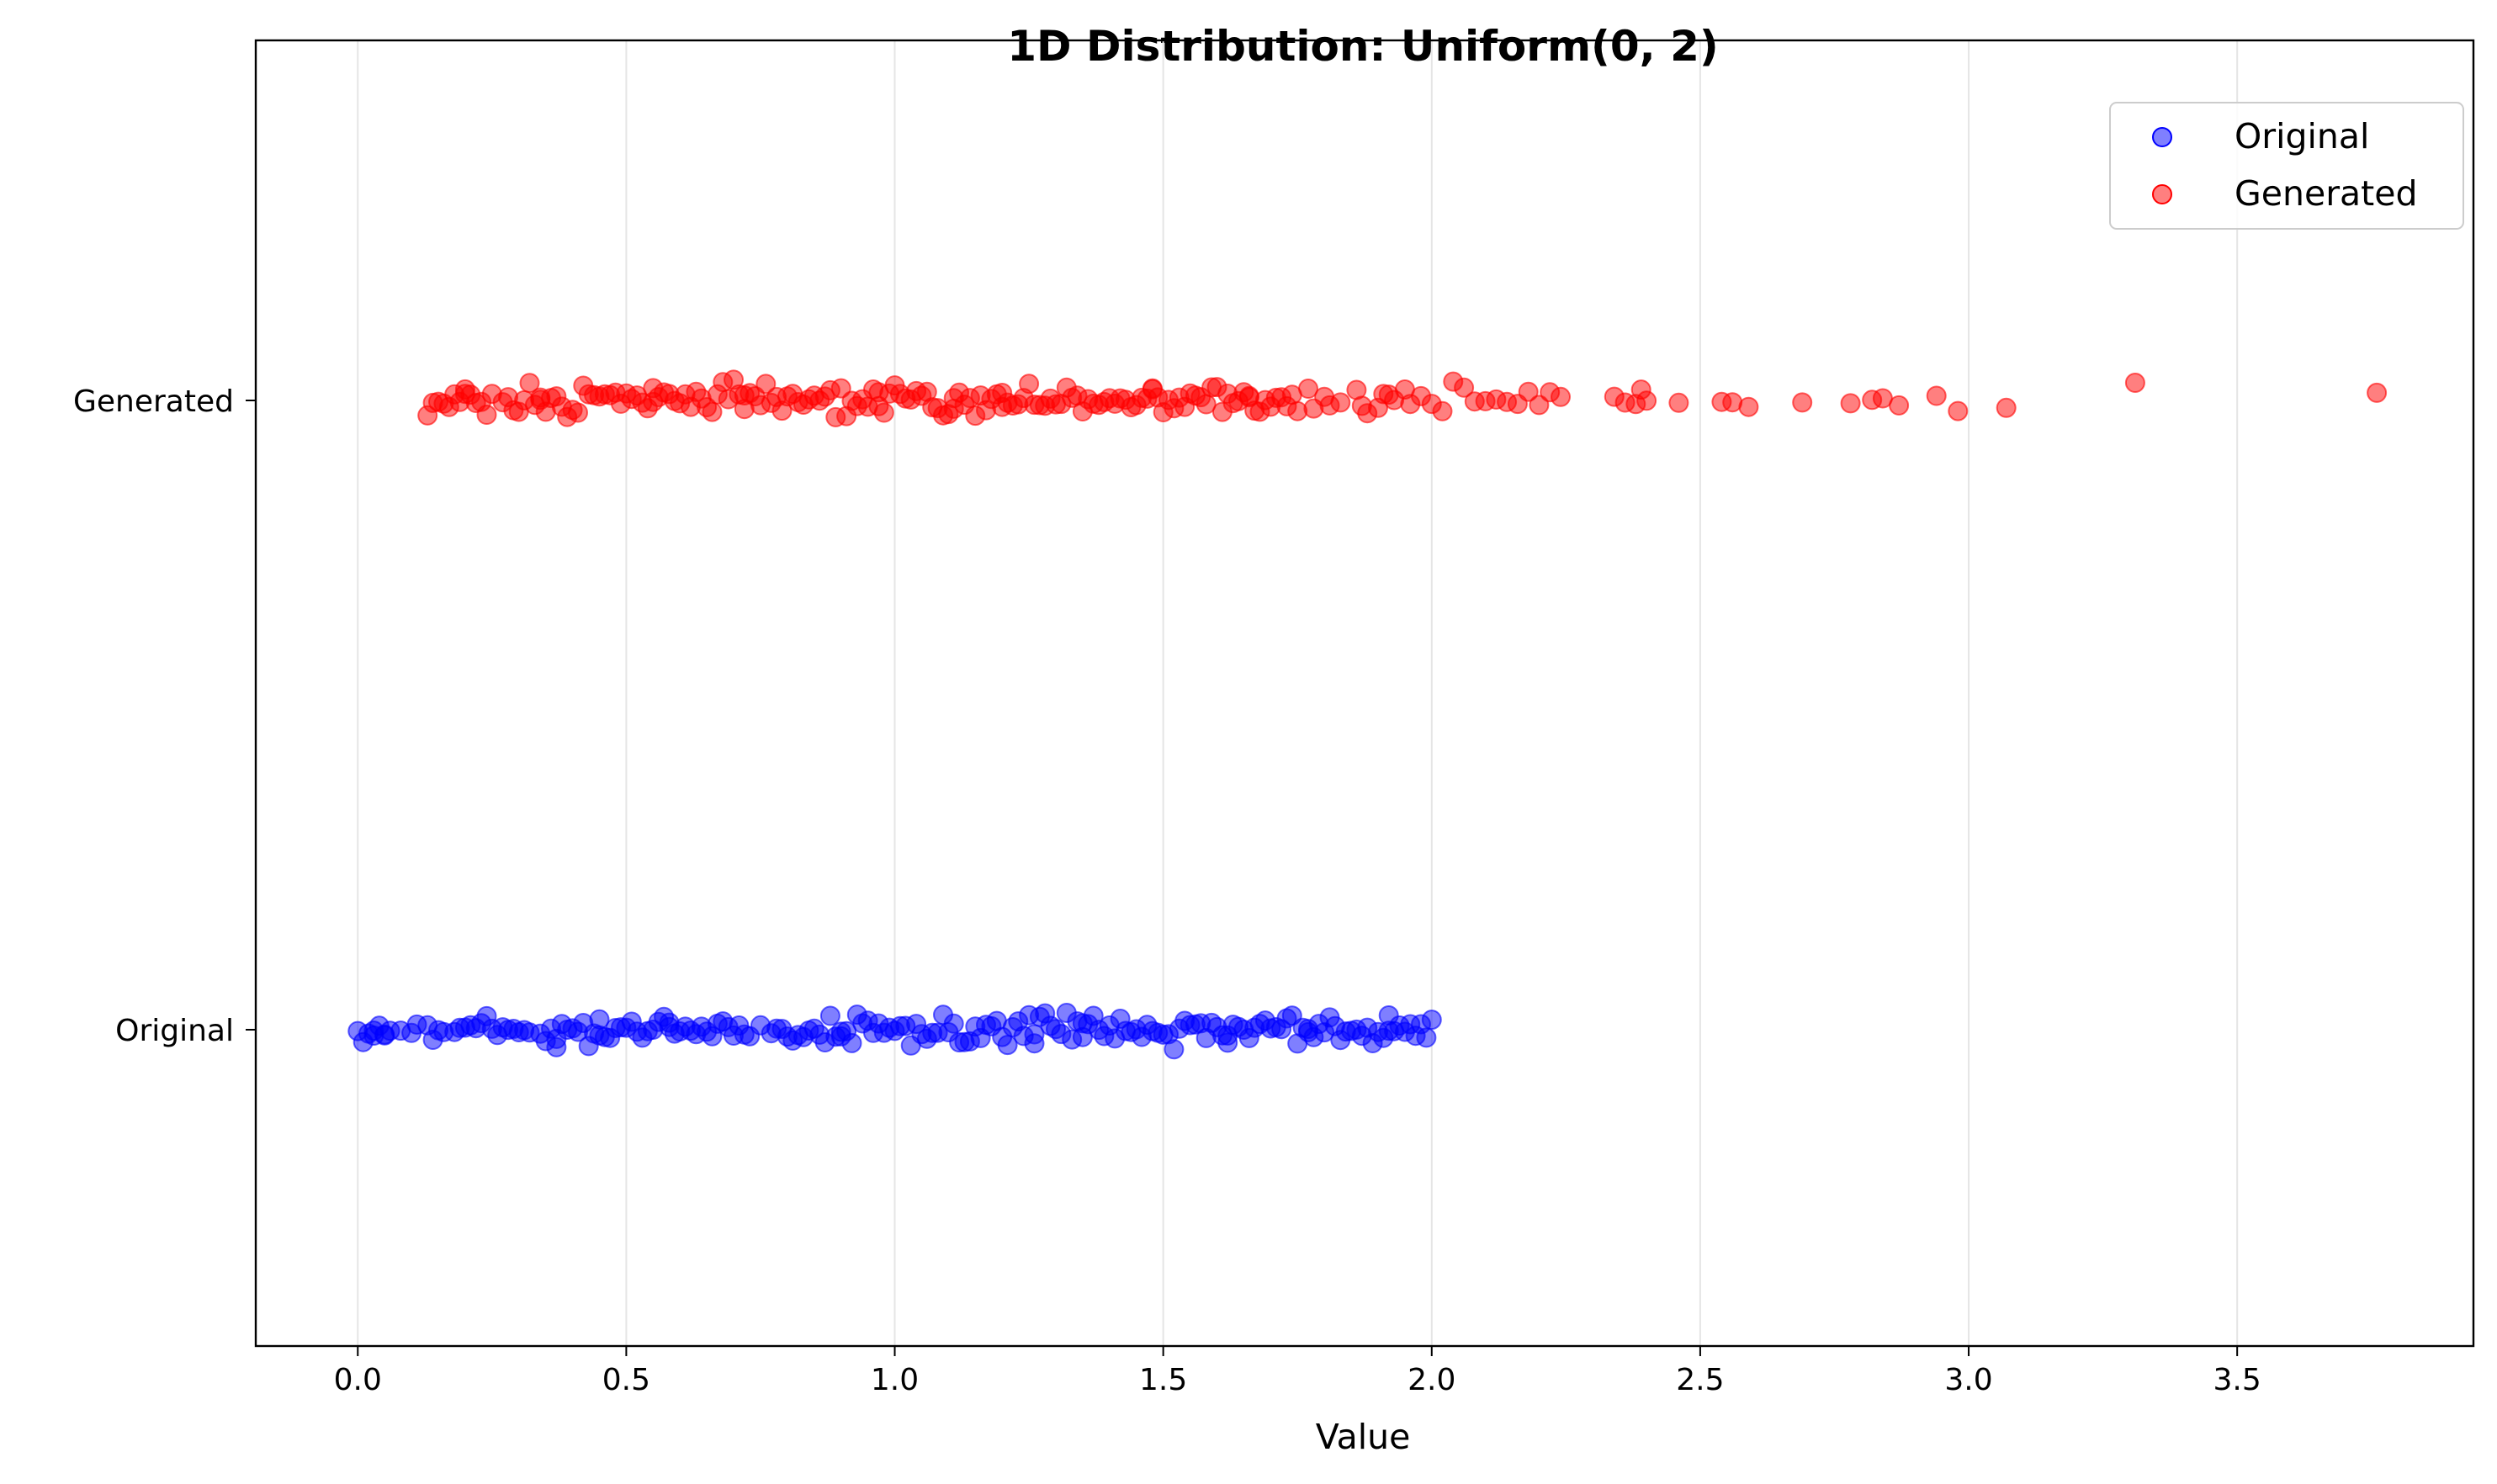 Image resolution: width=2497 pixels, height=1484 pixels. What do you see at coordinates (2302, 136) in the screenshot?
I see `legend-label-original: Original` at bounding box center [2302, 136].